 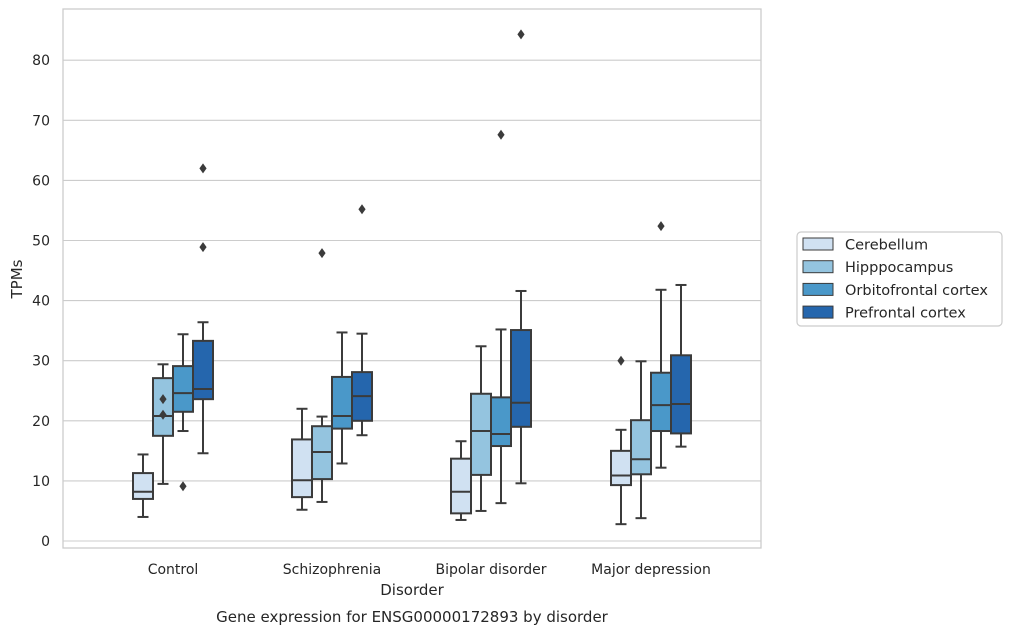 What do you see at coordinates (899, 268) in the screenshot?
I see `legend-label: Hipppocampus` at bounding box center [899, 268].